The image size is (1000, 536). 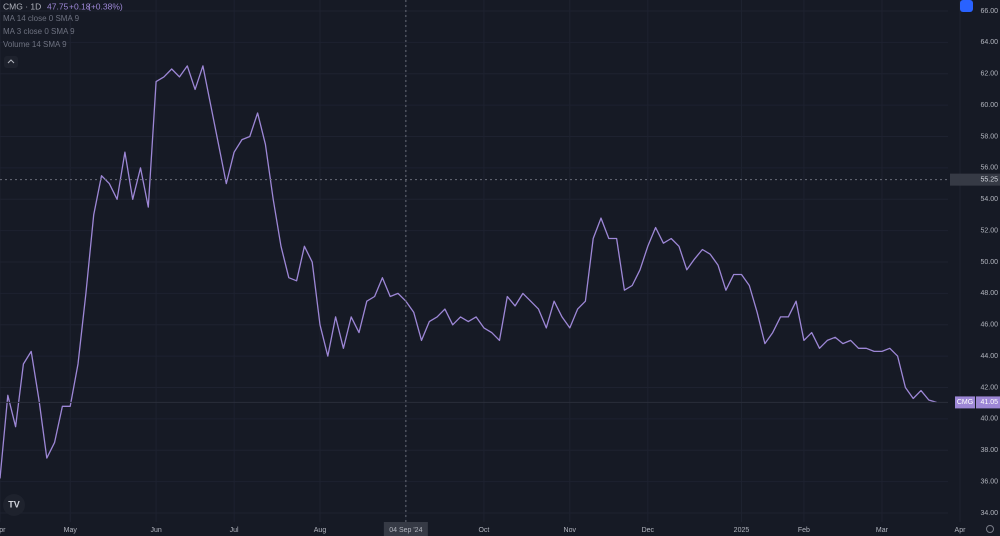 What do you see at coordinates (990, 529) in the screenshot?
I see `axis-settings` at bounding box center [990, 529].